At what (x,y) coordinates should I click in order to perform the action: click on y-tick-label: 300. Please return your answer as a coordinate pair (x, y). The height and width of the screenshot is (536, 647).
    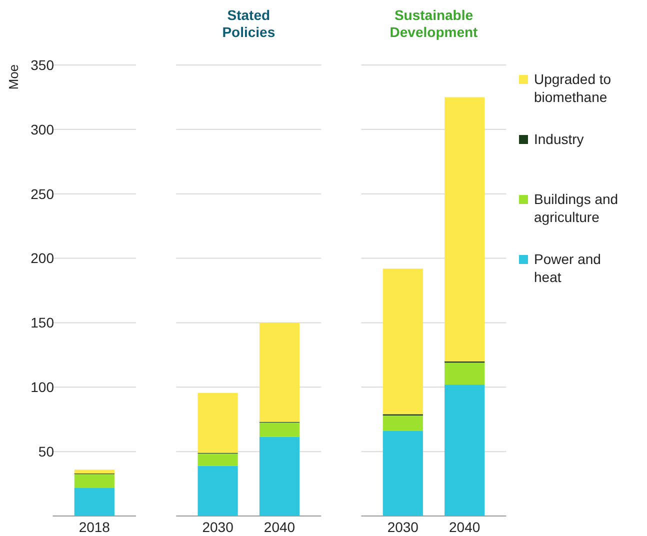
    Looking at the image, I should click on (42, 129).